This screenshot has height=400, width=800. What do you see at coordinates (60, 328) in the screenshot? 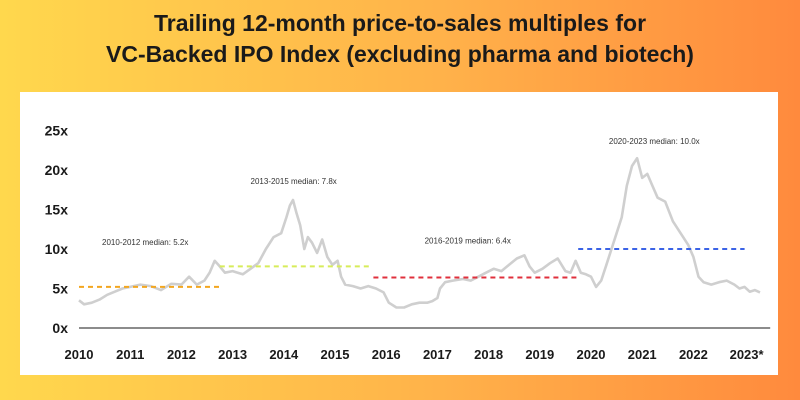
I see `y-tick-label: 0x` at bounding box center [60, 328].